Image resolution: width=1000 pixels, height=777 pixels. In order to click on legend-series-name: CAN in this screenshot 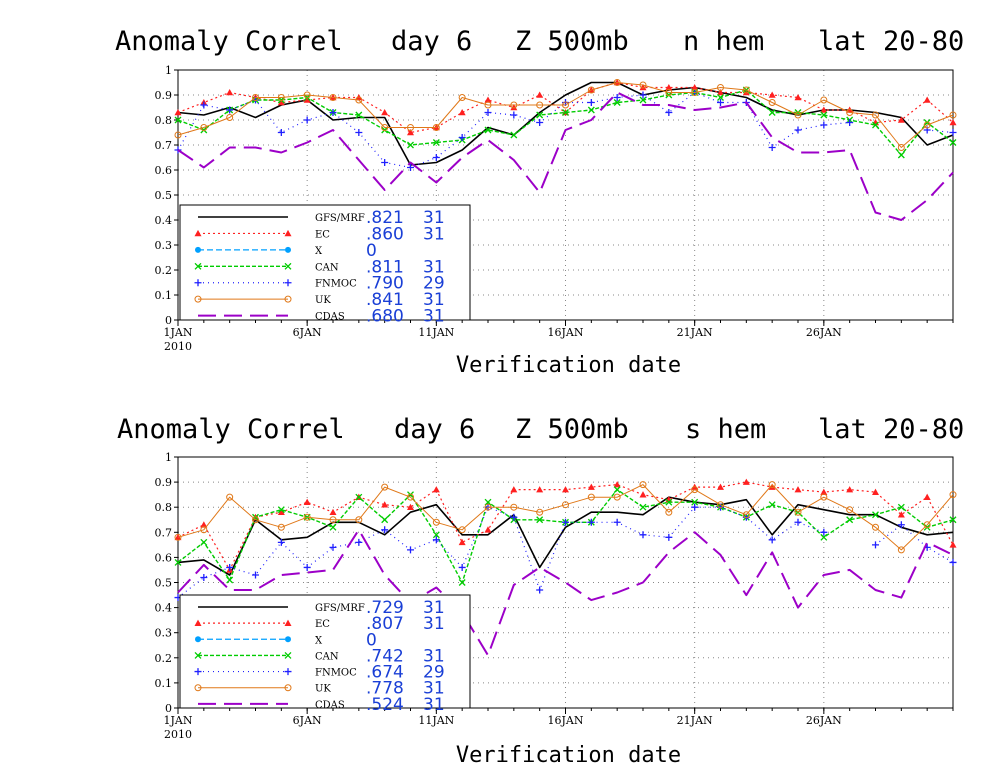, I will do `click(327, 267)`.